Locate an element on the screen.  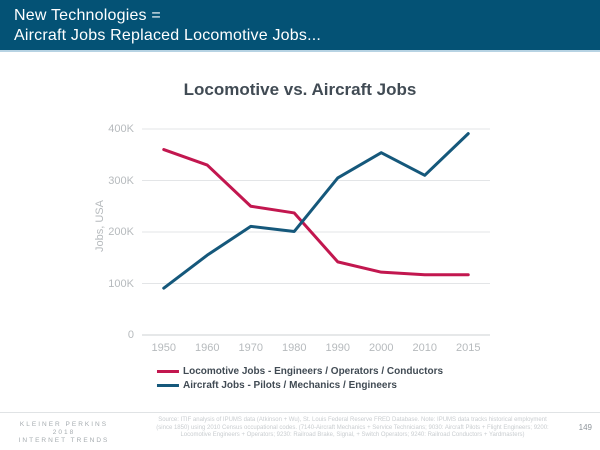
y-tick-200K: 200K is located at coordinates (121, 232).